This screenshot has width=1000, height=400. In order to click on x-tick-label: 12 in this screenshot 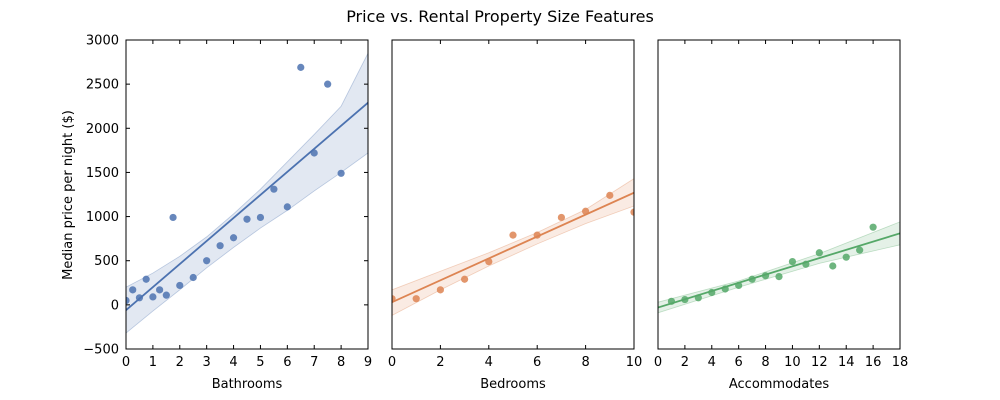, I will do `click(819, 362)`.